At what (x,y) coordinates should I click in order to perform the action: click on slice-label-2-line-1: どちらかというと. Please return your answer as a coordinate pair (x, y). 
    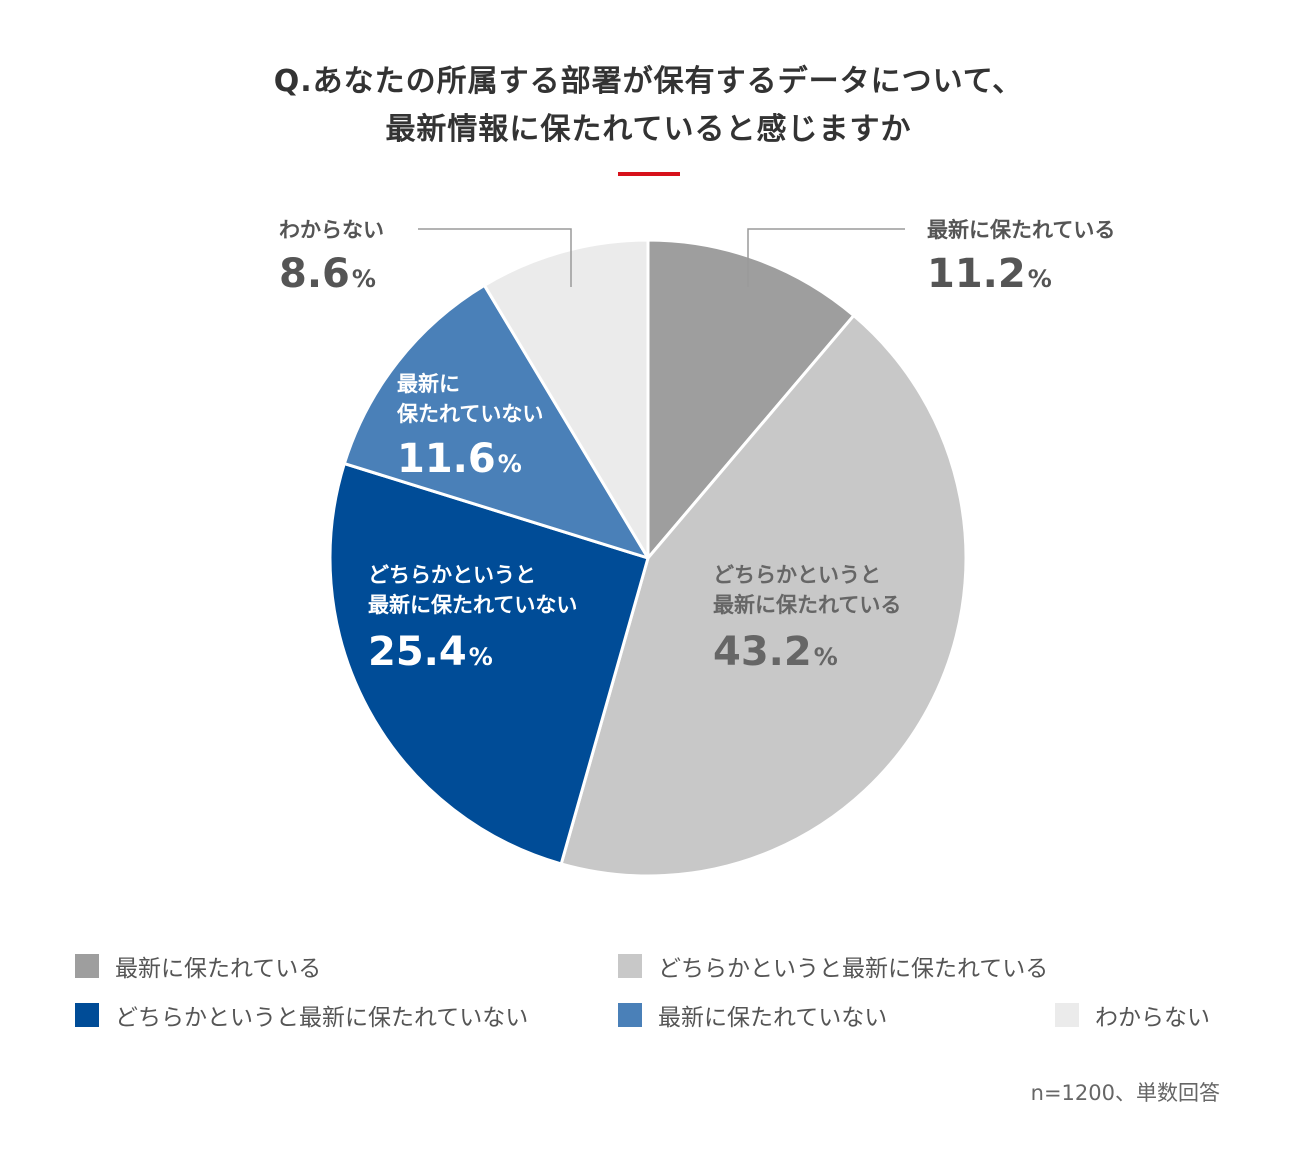
    Looking at the image, I should click on (797, 575).